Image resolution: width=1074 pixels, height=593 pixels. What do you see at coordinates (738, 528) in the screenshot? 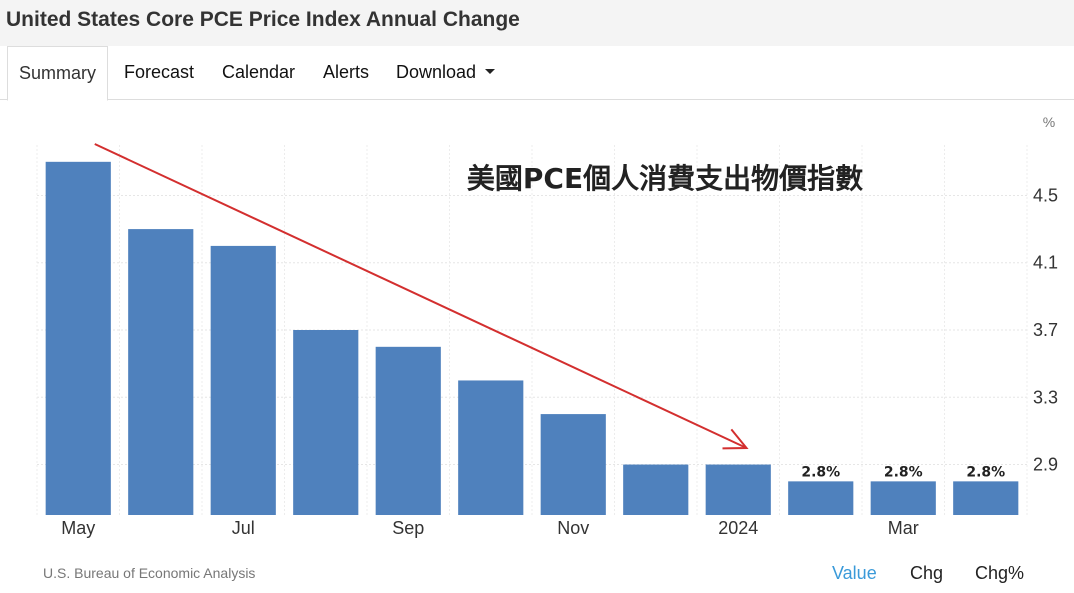
I see `x-tick-label: 2024` at bounding box center [738, 528].